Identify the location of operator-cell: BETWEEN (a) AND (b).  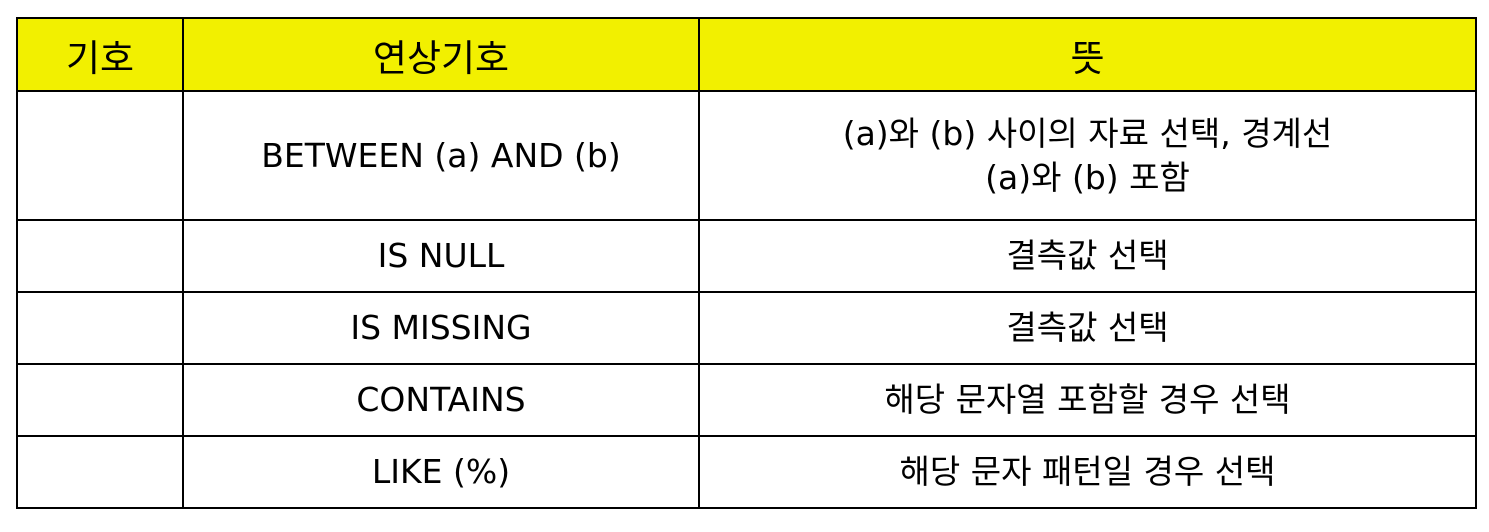
(441, 155).